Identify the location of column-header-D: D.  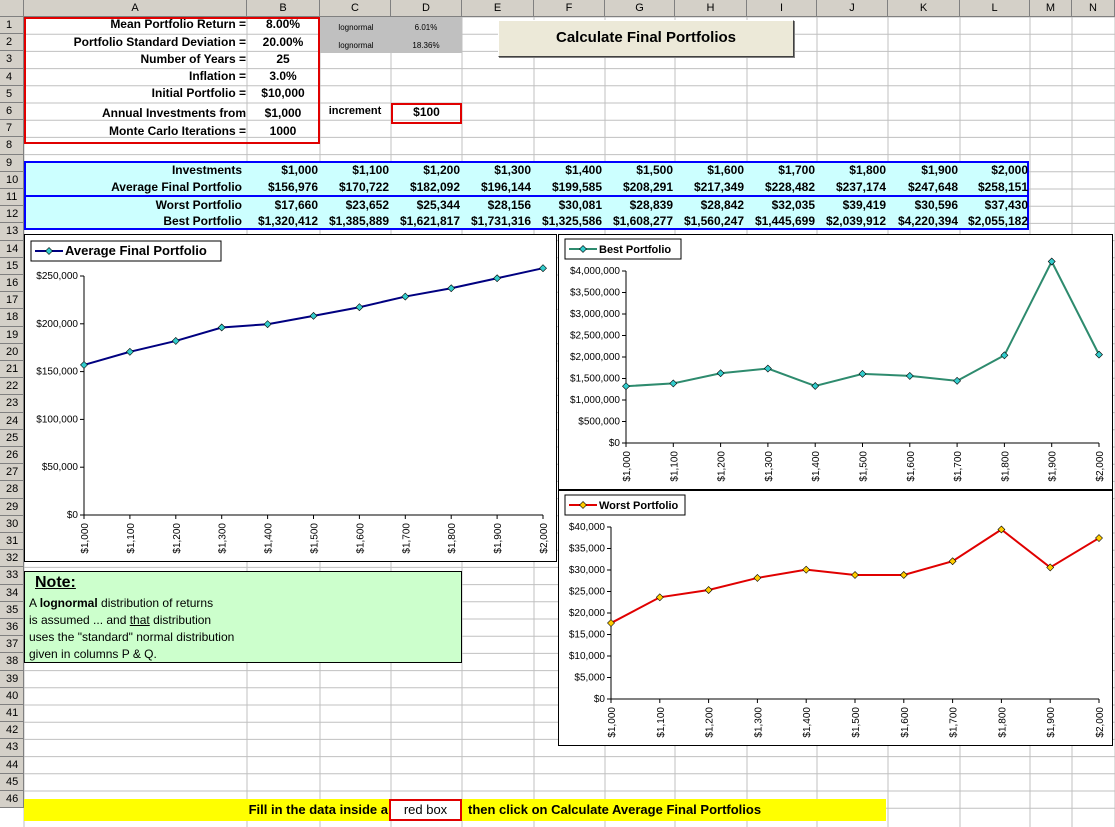
(426, 8).